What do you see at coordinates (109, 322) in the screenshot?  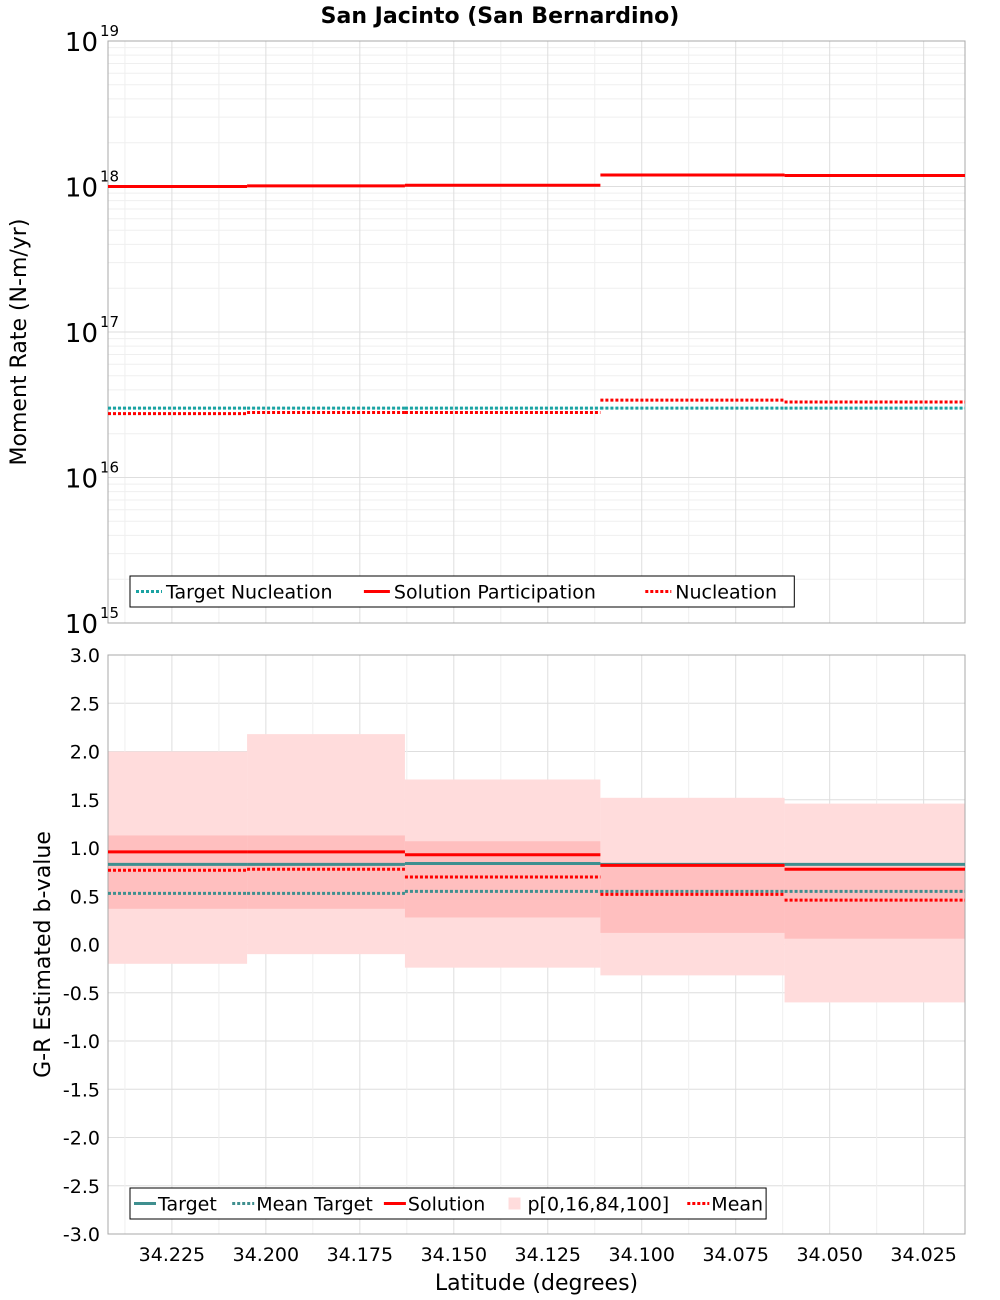 I see `y-tick-exponent: 17` at bounding box center [109, 322].